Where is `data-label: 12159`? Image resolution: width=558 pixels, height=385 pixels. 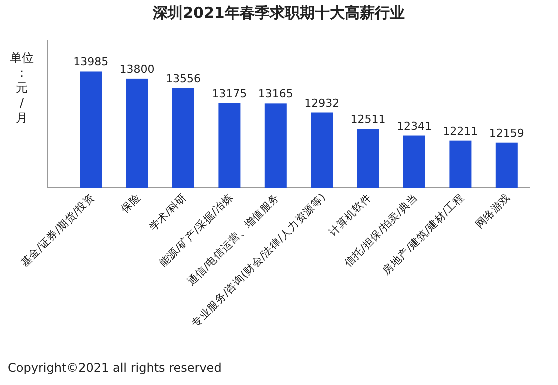
data-label: 12159 is located at coordinates (506, 133).